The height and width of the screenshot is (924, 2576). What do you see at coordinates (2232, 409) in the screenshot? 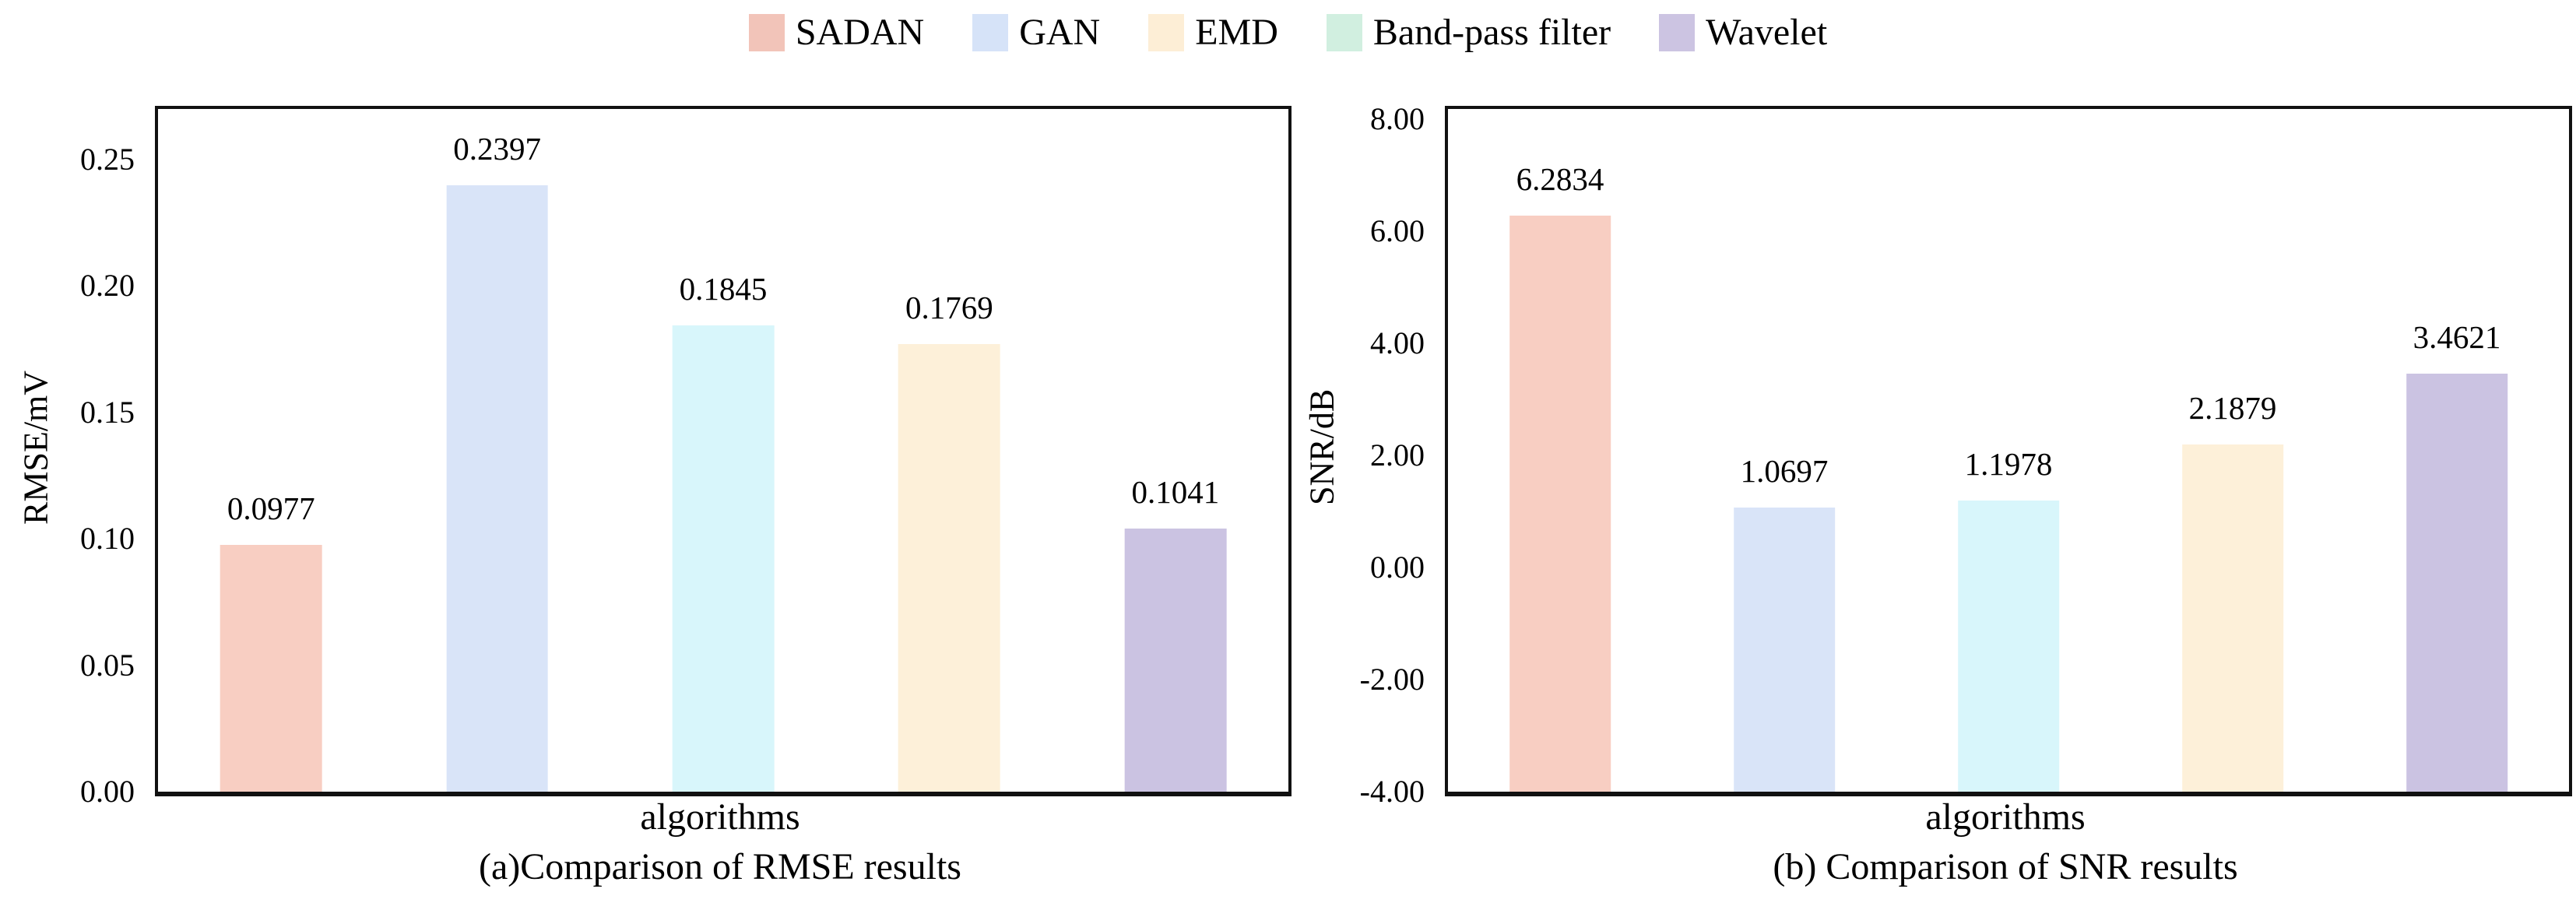
I see `bar-value-label: 2.1879` at bounding box center [2232, 409].